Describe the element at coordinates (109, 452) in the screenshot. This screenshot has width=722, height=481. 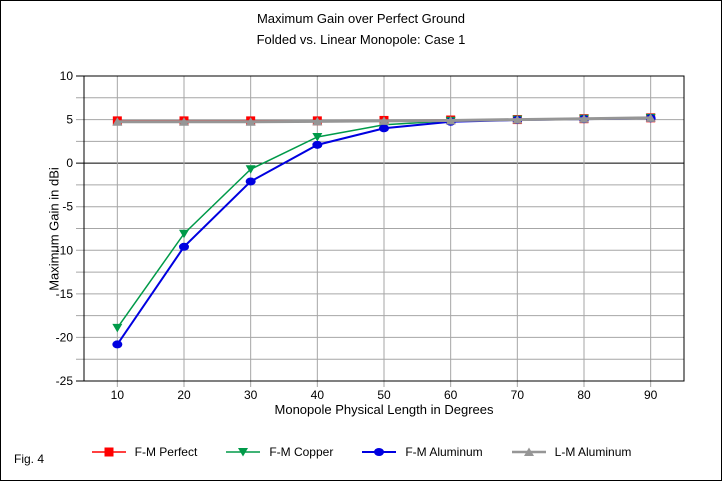
I see `legend-swatch-fm-perfect-icon` at that location.